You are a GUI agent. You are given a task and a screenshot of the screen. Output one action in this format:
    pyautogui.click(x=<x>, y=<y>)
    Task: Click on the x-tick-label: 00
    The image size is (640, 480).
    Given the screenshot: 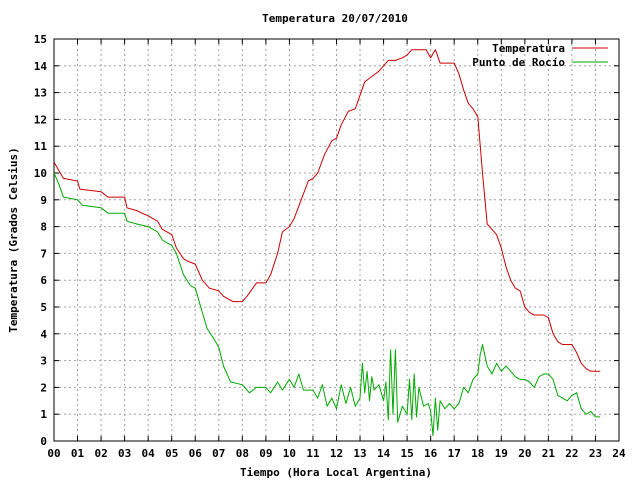 What is the action you would take?
    pyautogui.click(x=53, y=453)
    